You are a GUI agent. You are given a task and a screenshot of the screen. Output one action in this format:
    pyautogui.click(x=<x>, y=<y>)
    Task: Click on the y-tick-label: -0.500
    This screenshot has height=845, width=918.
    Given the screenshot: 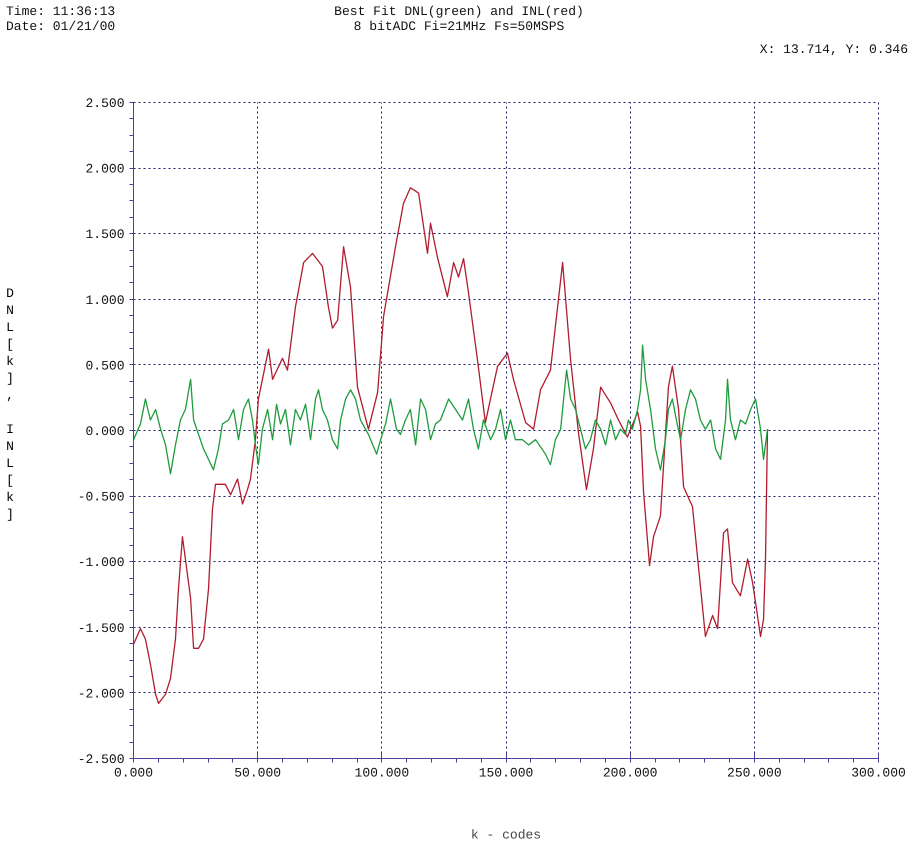 What is the action you would take?
    pyautogui.click(x=101, y=497)
    